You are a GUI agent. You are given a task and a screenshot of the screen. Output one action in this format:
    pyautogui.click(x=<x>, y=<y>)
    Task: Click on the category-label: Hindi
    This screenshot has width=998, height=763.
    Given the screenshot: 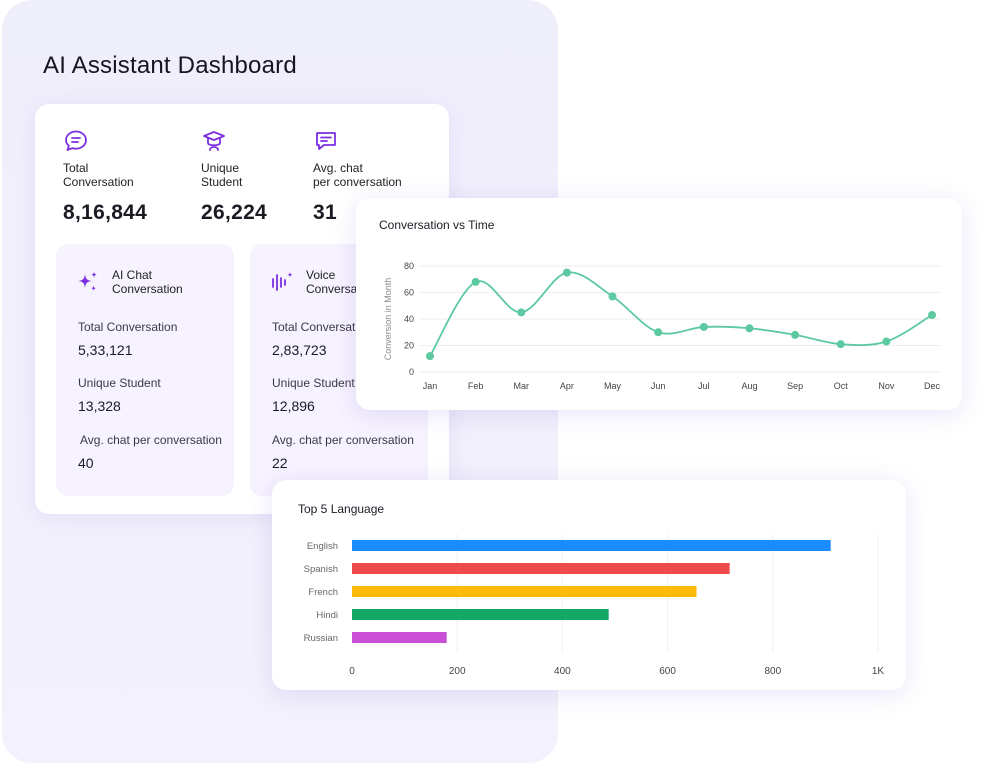 What is the action you would take?
    pyautogui.click(x=327, y=615)
    